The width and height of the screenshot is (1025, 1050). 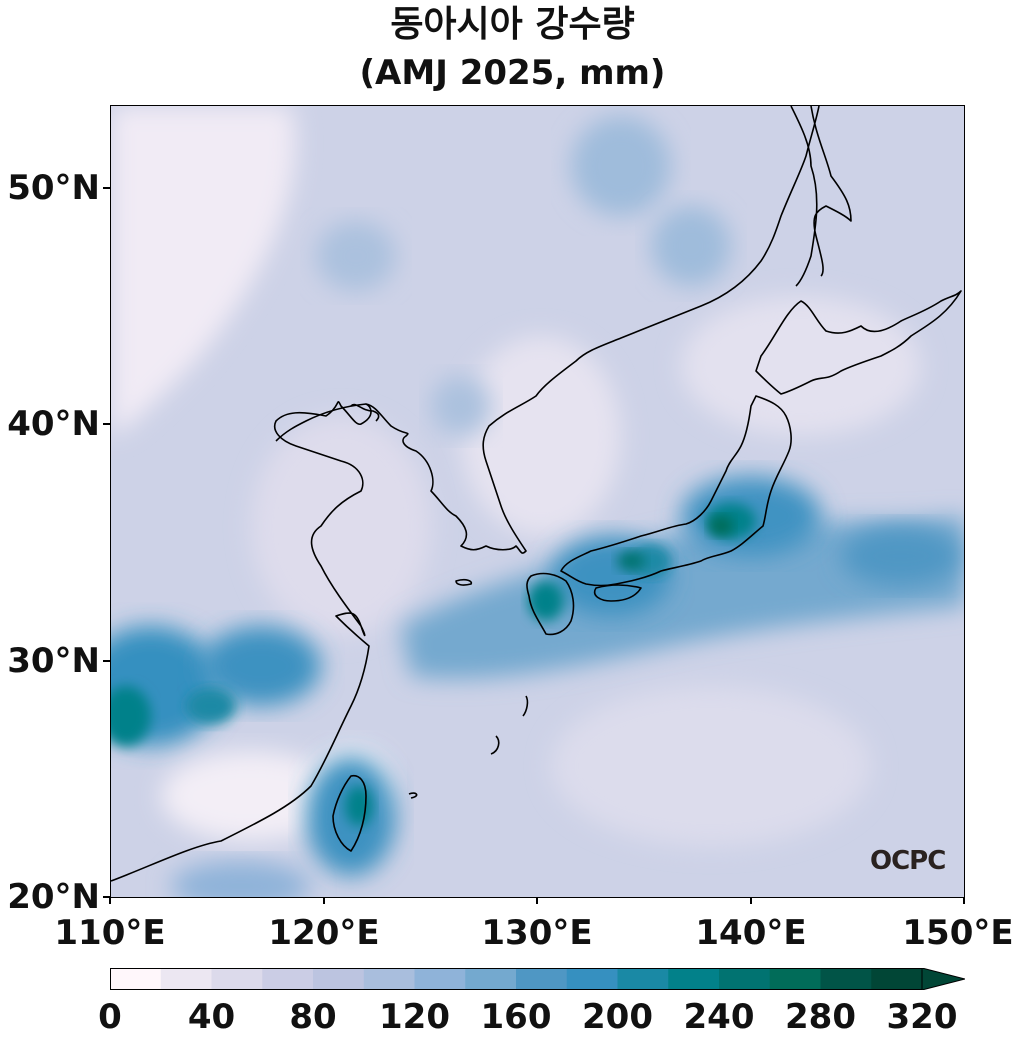 What do you see at coordinates (617, 1017) in the screenshot?
I see `colorbar-tick-label: 200` at bounding box center [617, 1017].